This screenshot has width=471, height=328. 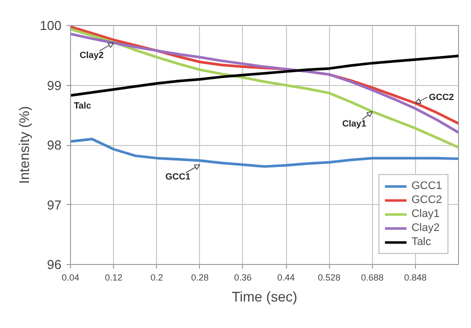 I want to click on y-tick-label: 99, so click(x=54, y=85).